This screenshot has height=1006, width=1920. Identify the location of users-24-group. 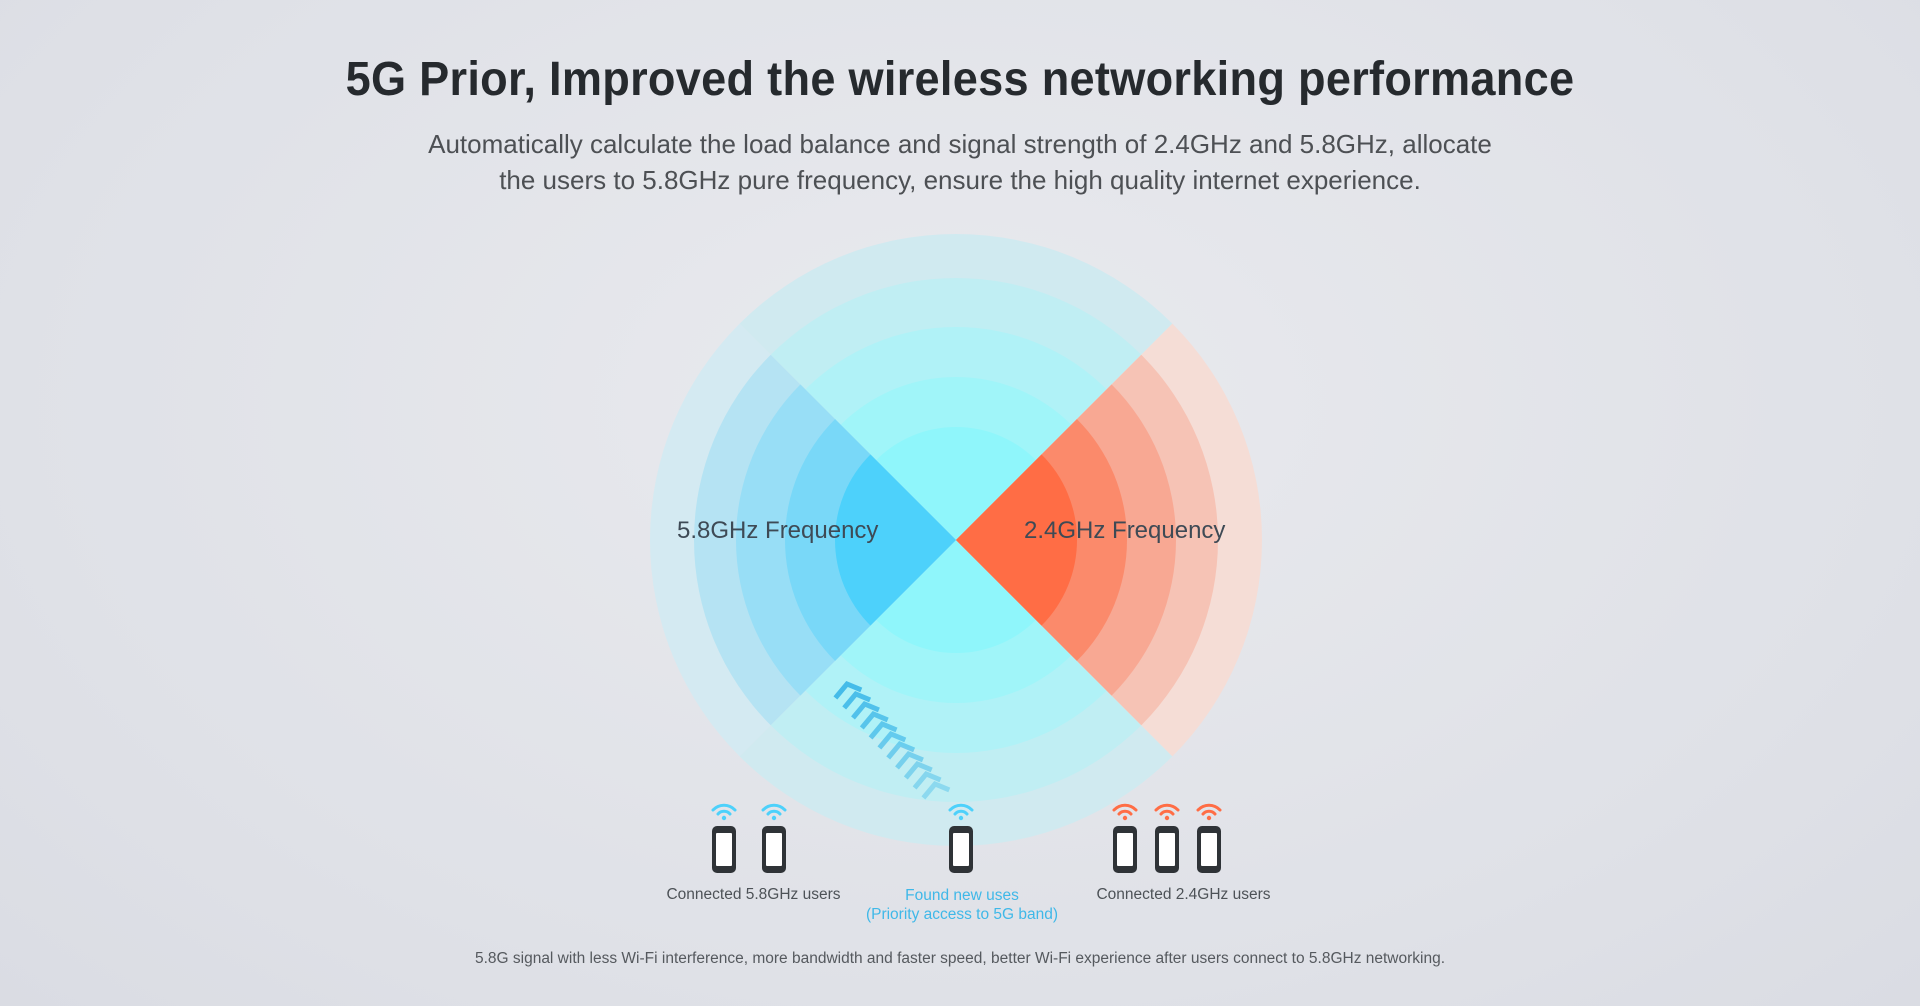
(1167, 838).